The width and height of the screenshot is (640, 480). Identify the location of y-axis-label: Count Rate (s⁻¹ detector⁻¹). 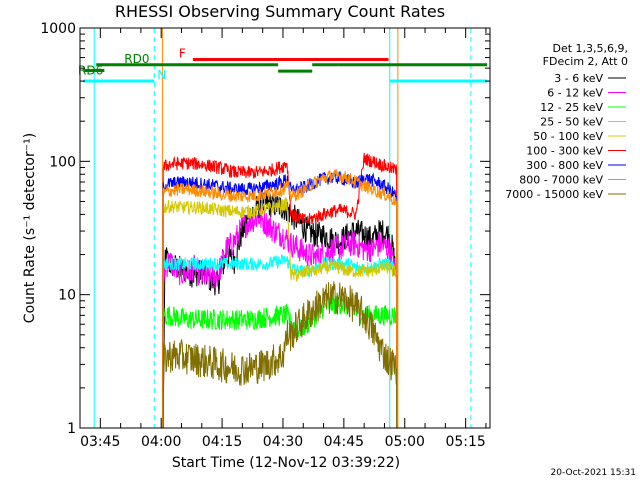
(30, 228).